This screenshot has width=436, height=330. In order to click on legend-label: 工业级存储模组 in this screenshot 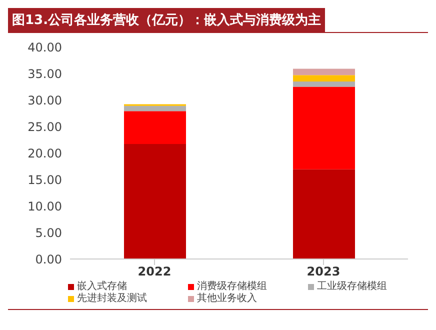, I will do `click(352, 287)`.